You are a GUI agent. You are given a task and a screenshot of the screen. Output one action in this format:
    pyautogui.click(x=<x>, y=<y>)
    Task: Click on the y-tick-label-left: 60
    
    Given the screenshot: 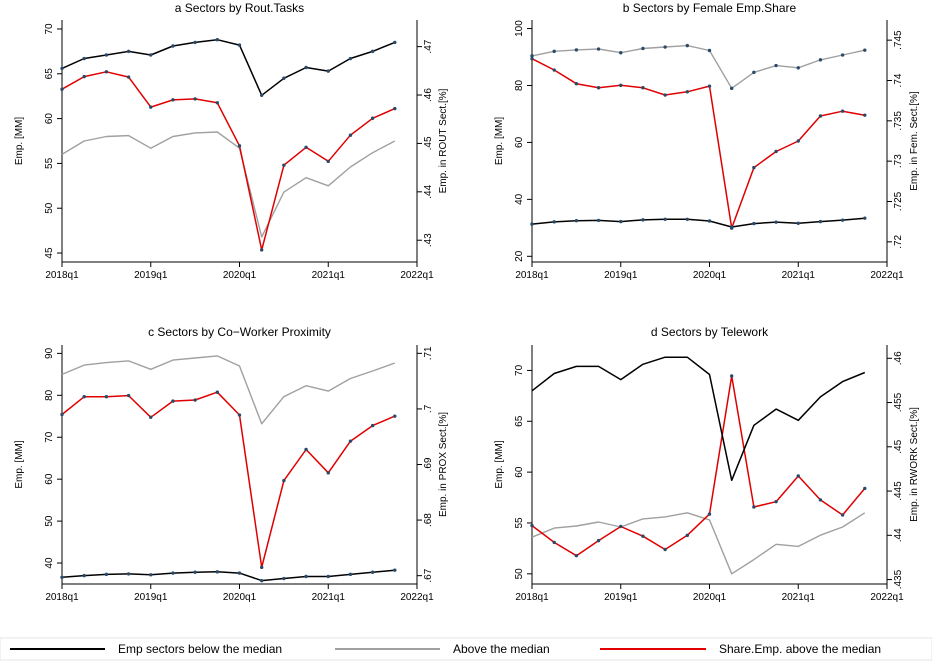 What is the action you would take?
    pyautogui.click(x=519, y=142)
    